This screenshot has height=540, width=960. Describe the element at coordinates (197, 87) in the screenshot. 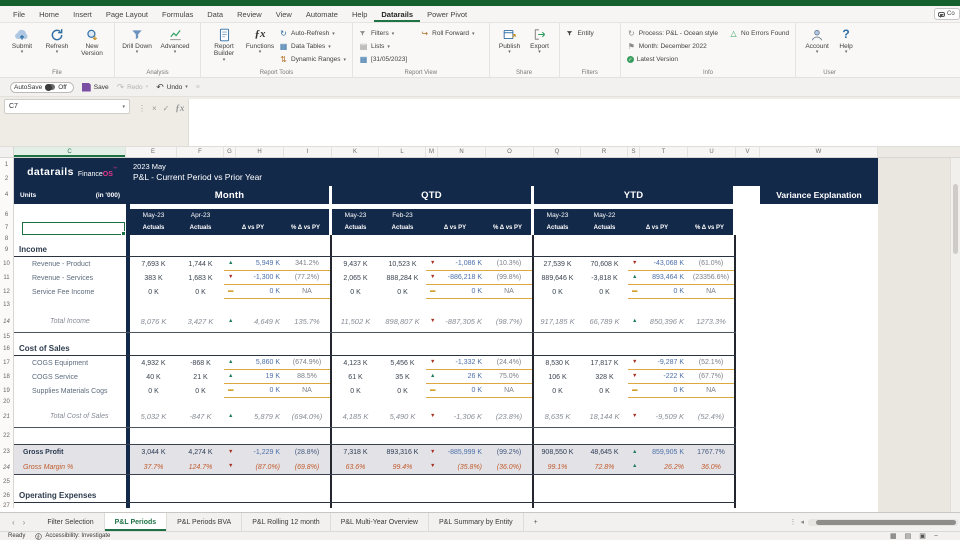

I see `qat-overflow: ≡` at that location.